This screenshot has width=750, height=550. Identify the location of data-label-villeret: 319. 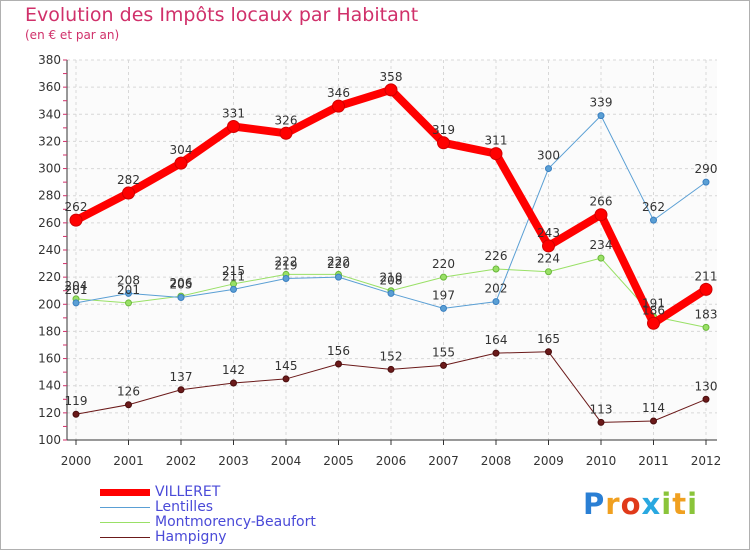
(443, 130).